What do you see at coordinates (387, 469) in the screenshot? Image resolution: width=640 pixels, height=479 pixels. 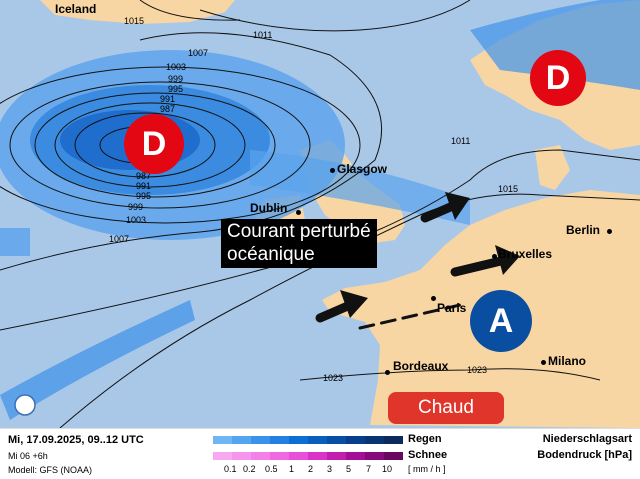 I see `scale-tick: 10` at bounding box center [387, 469].